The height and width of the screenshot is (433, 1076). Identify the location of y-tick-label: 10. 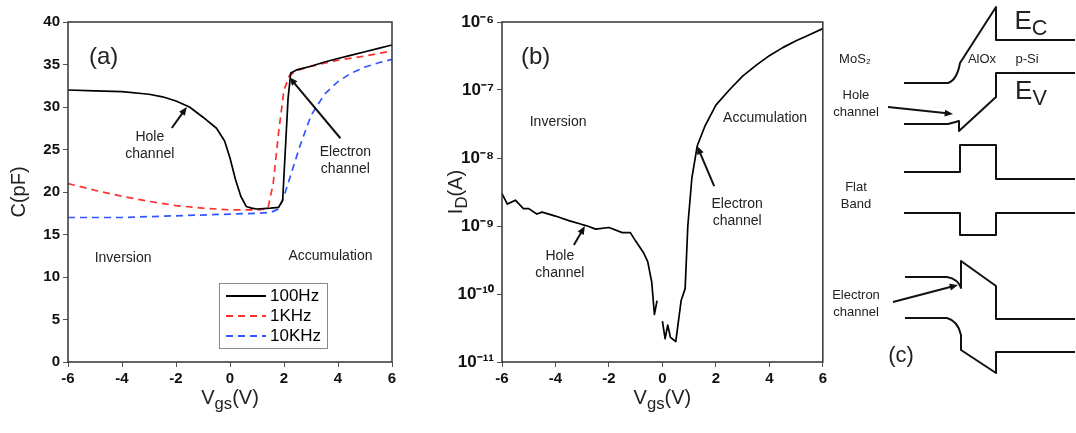
(51, 276).